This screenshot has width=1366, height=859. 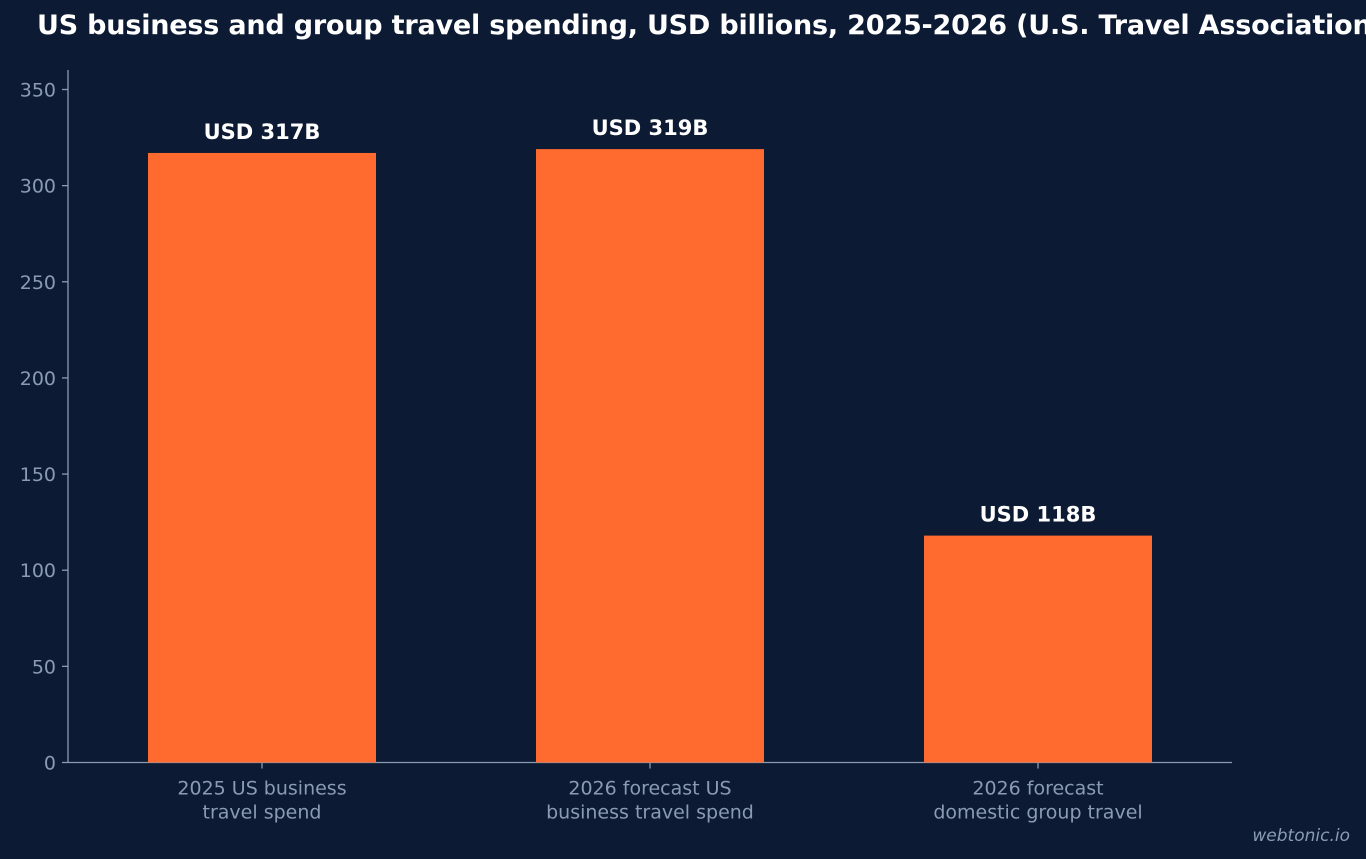 I want to click on y-tick-label: 200, so click(x=38, y=379).